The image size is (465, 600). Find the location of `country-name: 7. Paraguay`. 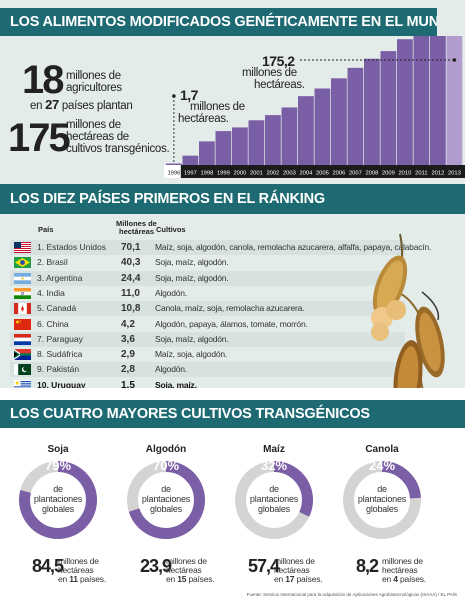

country-name: 7. Paraguay is located at coordinates (60, 338).